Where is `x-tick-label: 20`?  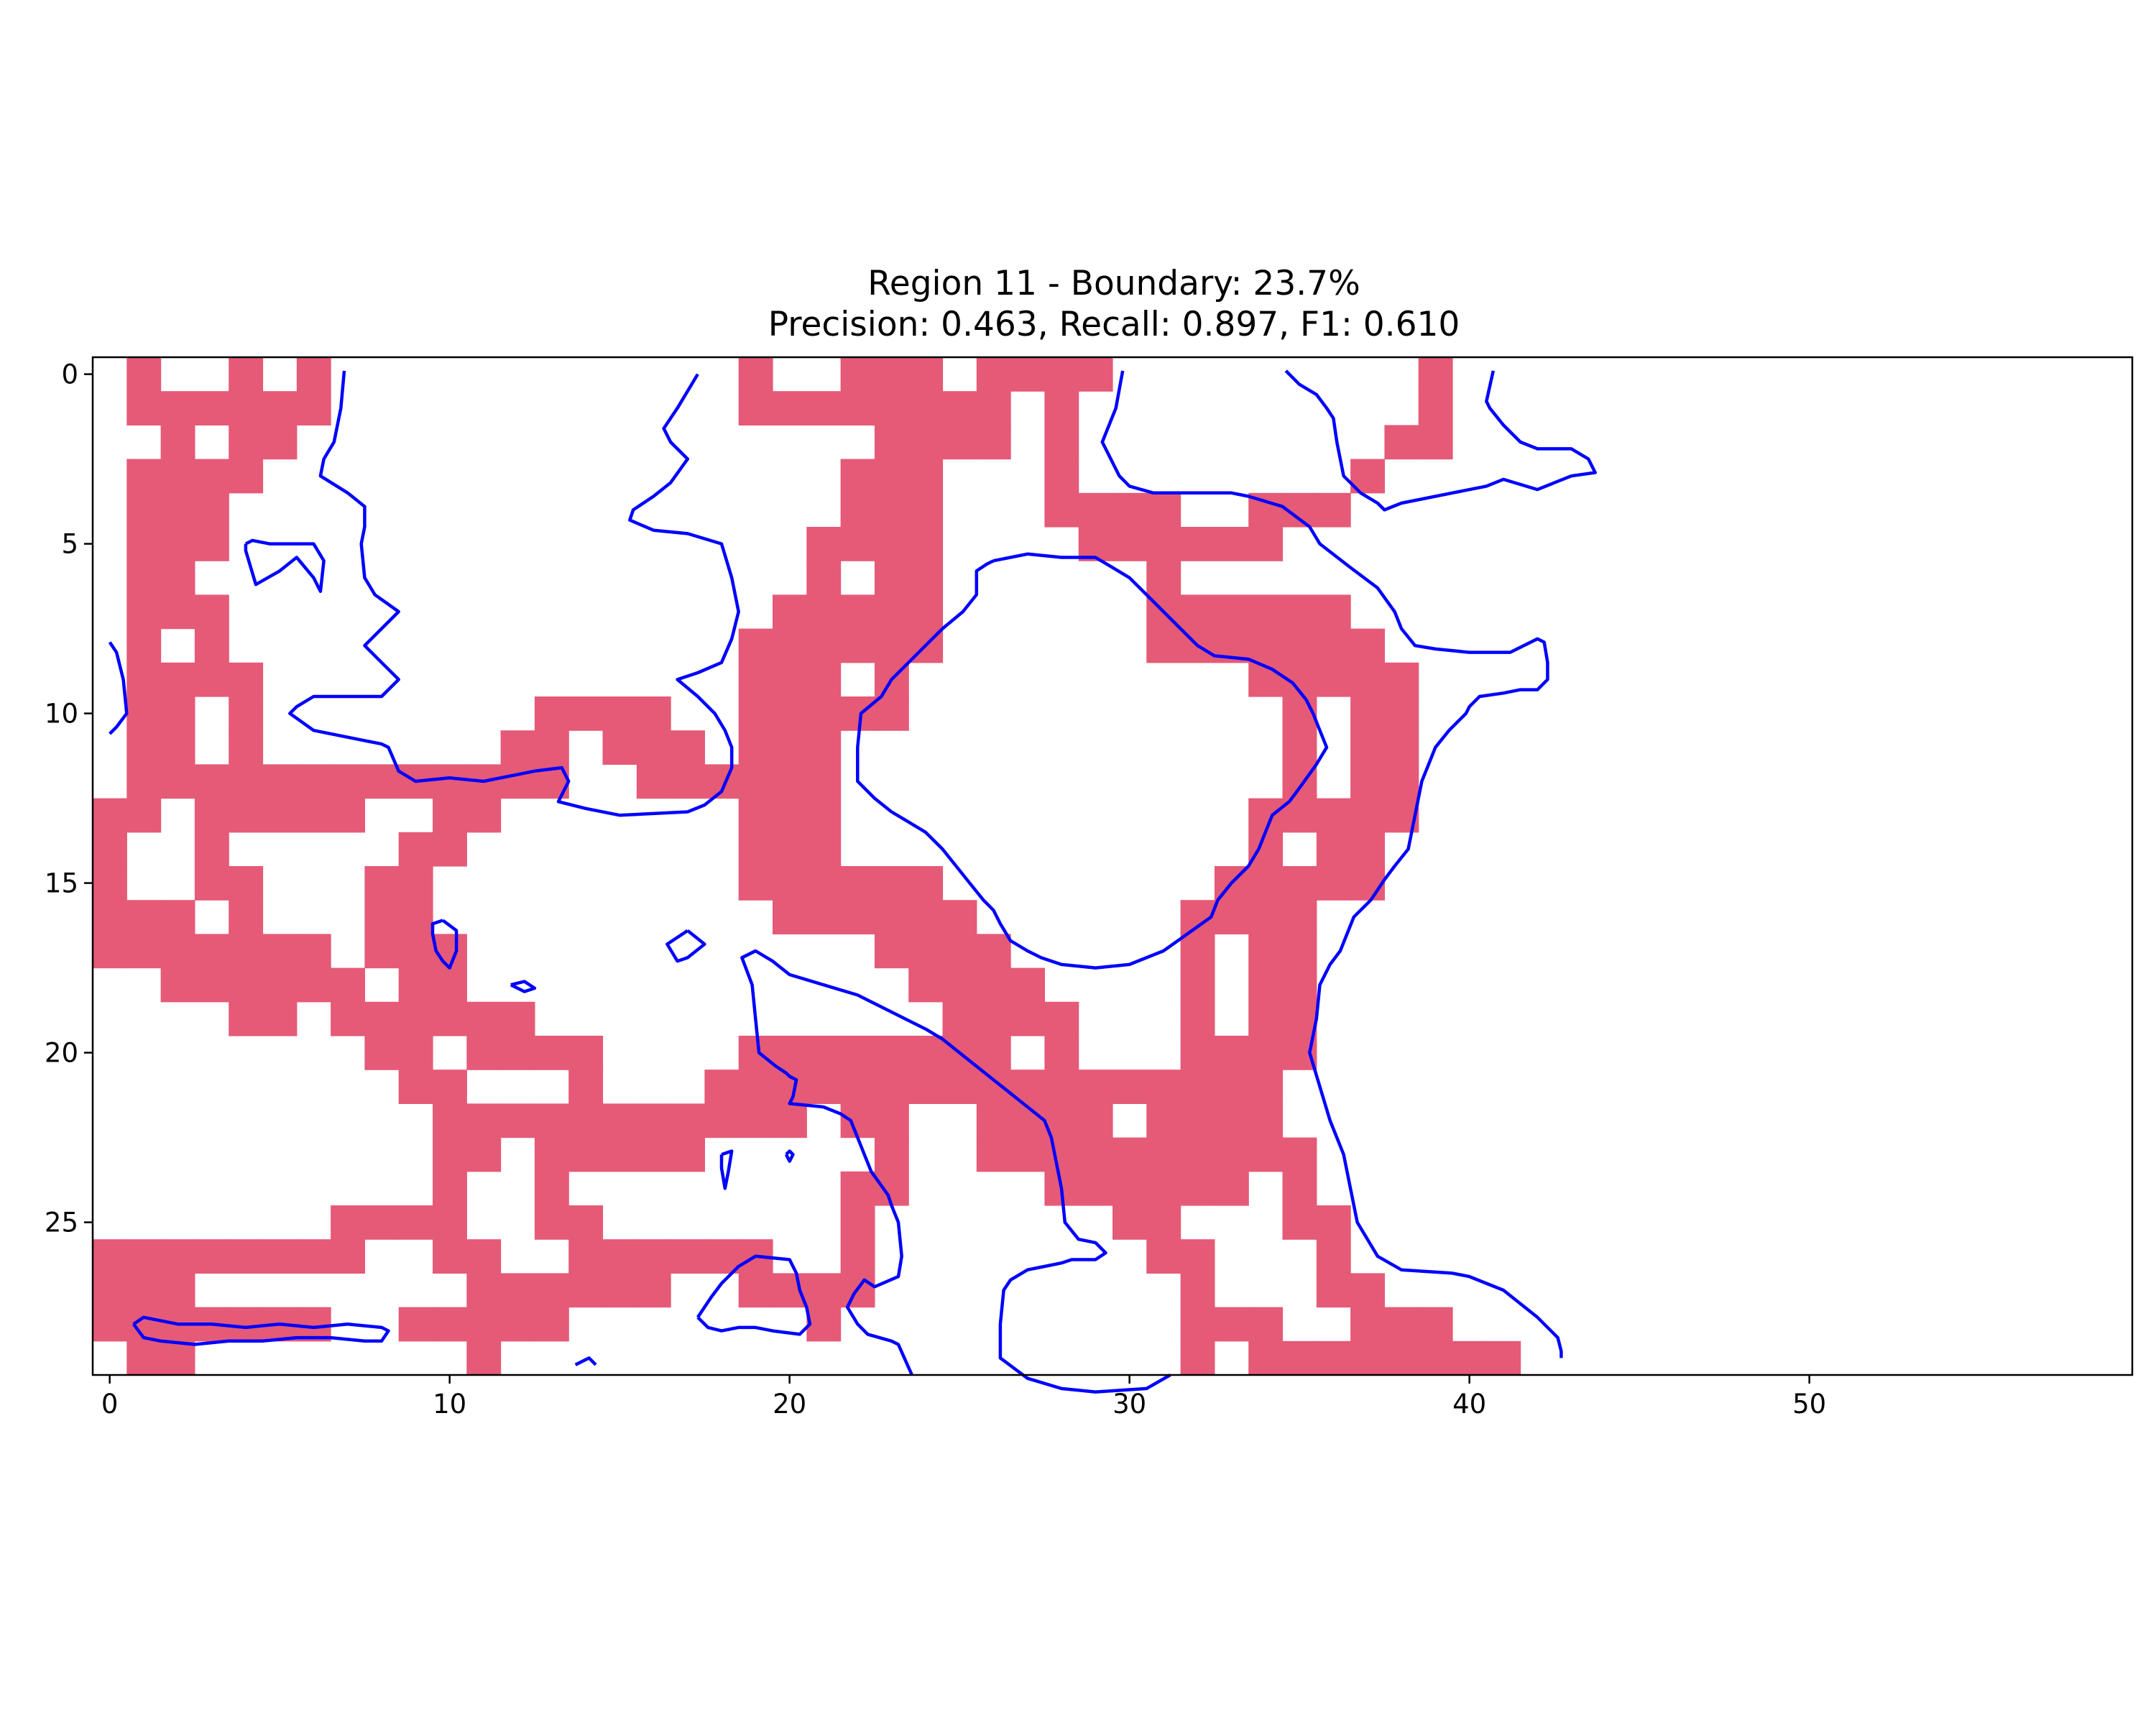 x-tick-label: 20 is located at coordinates (789, 1404).